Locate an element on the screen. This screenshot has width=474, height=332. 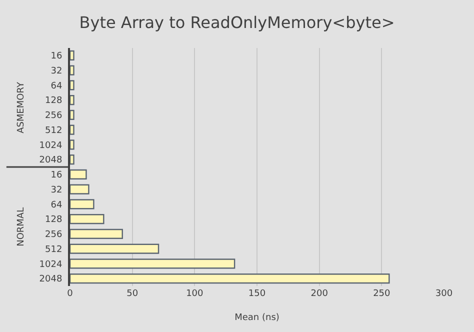
x-tick-label: 300 is located at coordinates (444, 294).